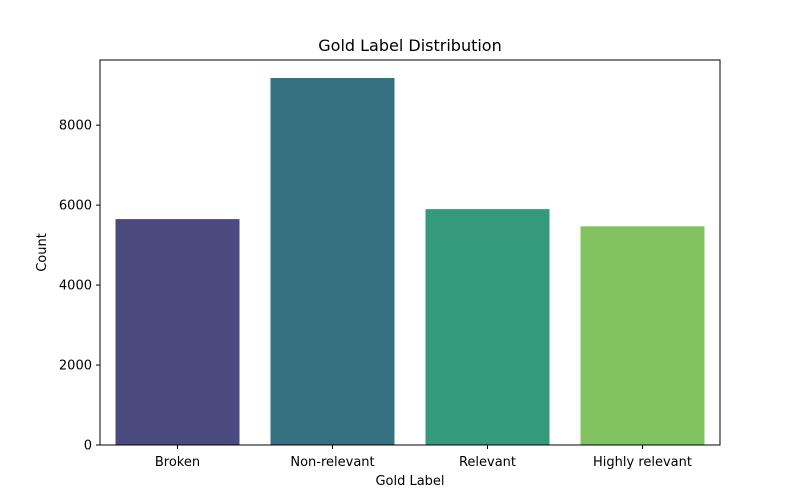  I want to click on y-tick-label: 4000, so click(75, 286).